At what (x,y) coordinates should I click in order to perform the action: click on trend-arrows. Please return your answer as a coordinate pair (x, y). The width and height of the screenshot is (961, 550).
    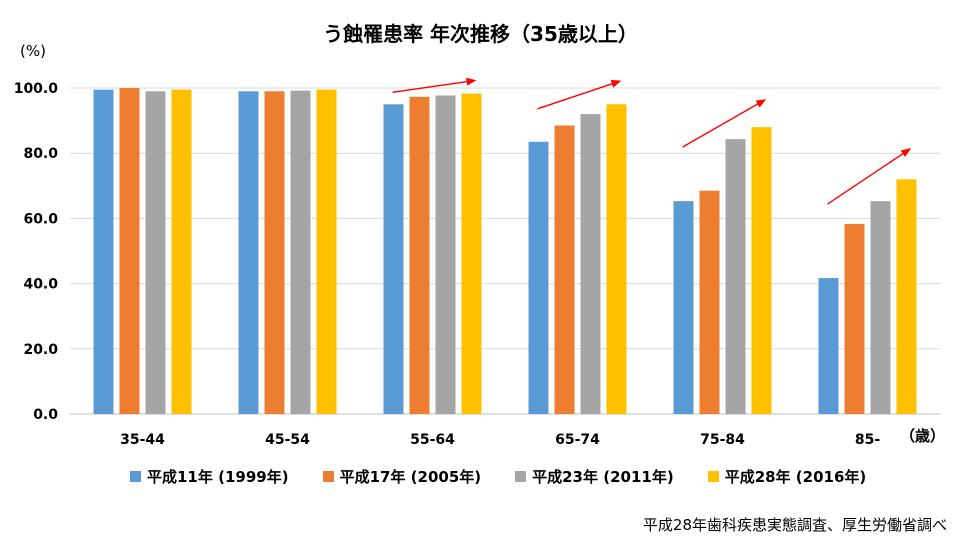
    Looking at the image, I should click on (652, 141).